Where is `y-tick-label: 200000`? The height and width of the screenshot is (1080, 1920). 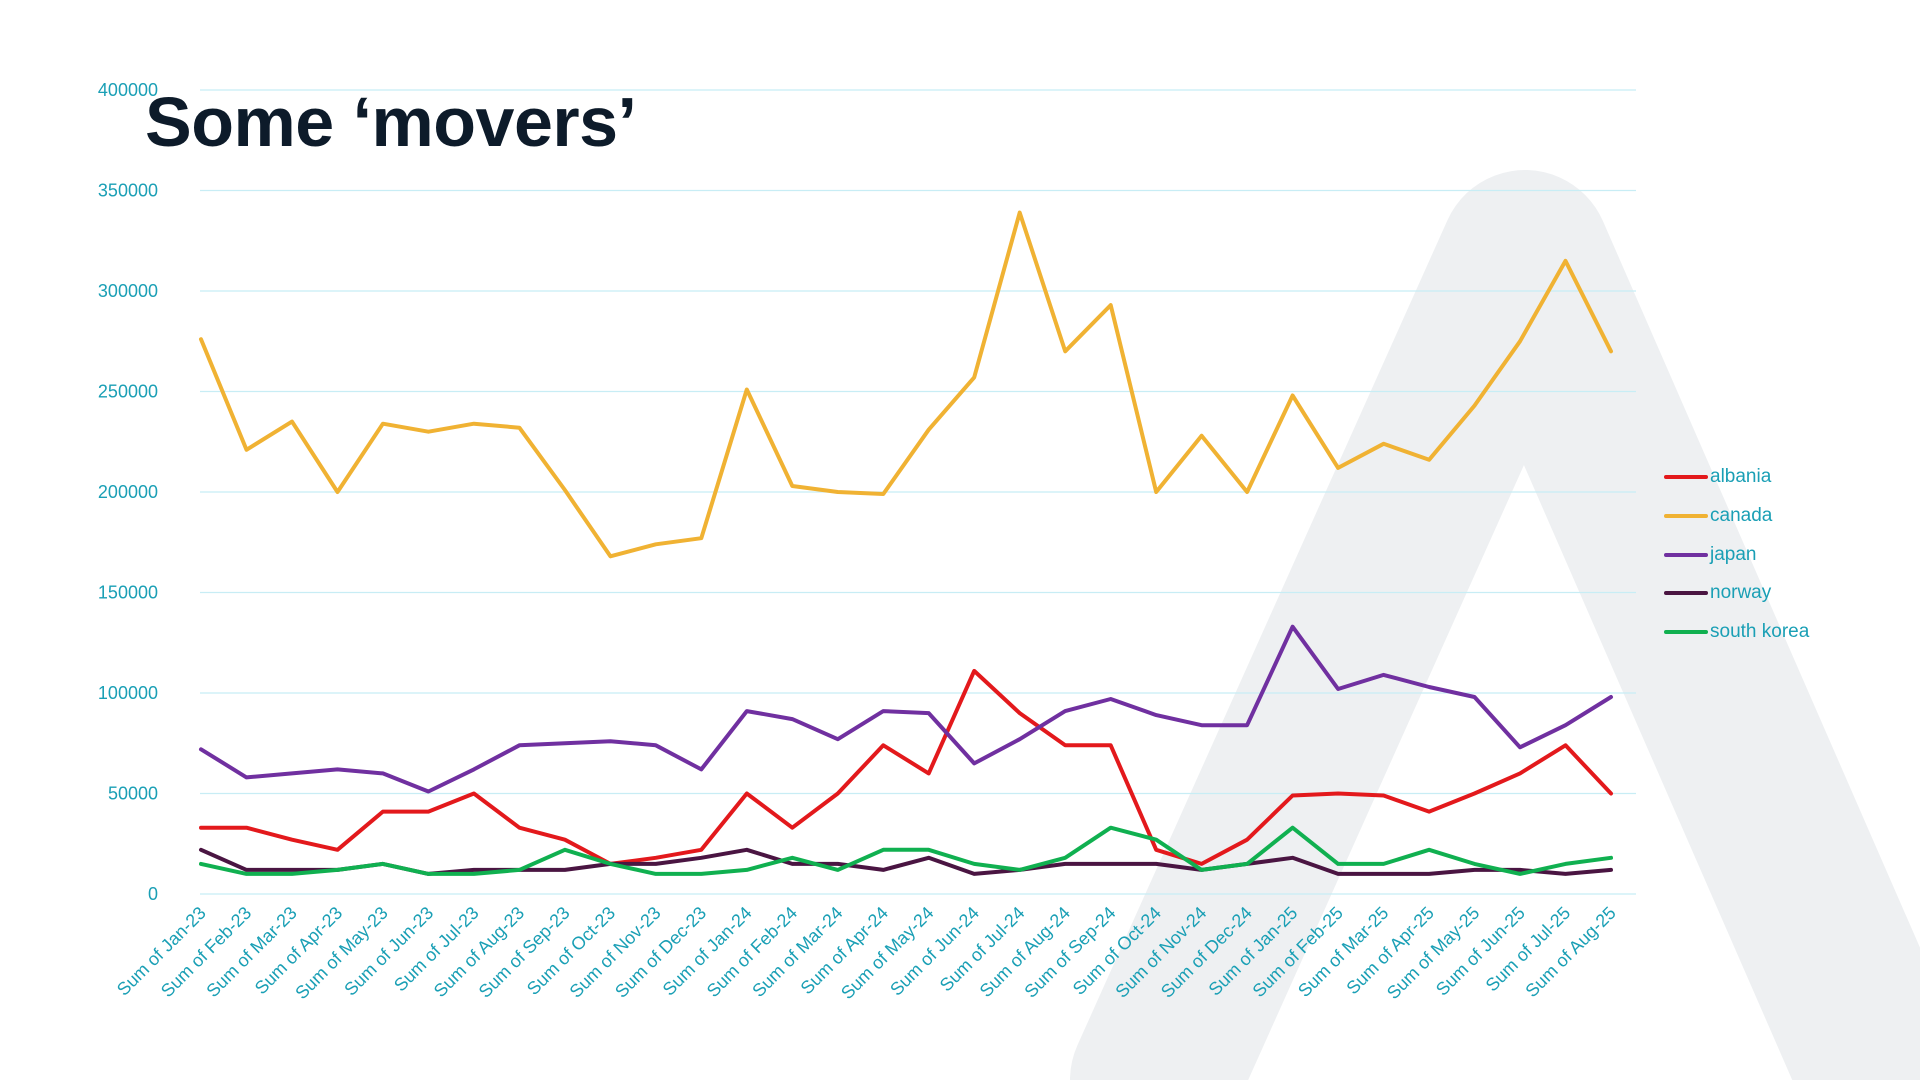
y-tick-label: 200000 is located at coordinates (128, 492).